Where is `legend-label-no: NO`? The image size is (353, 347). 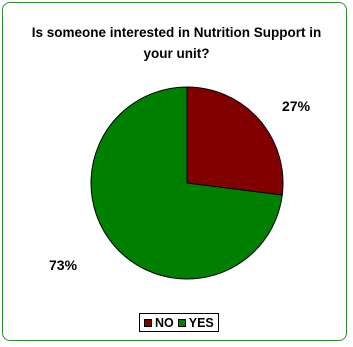 legend-label-no: NO is located at coordinates (164, 322).